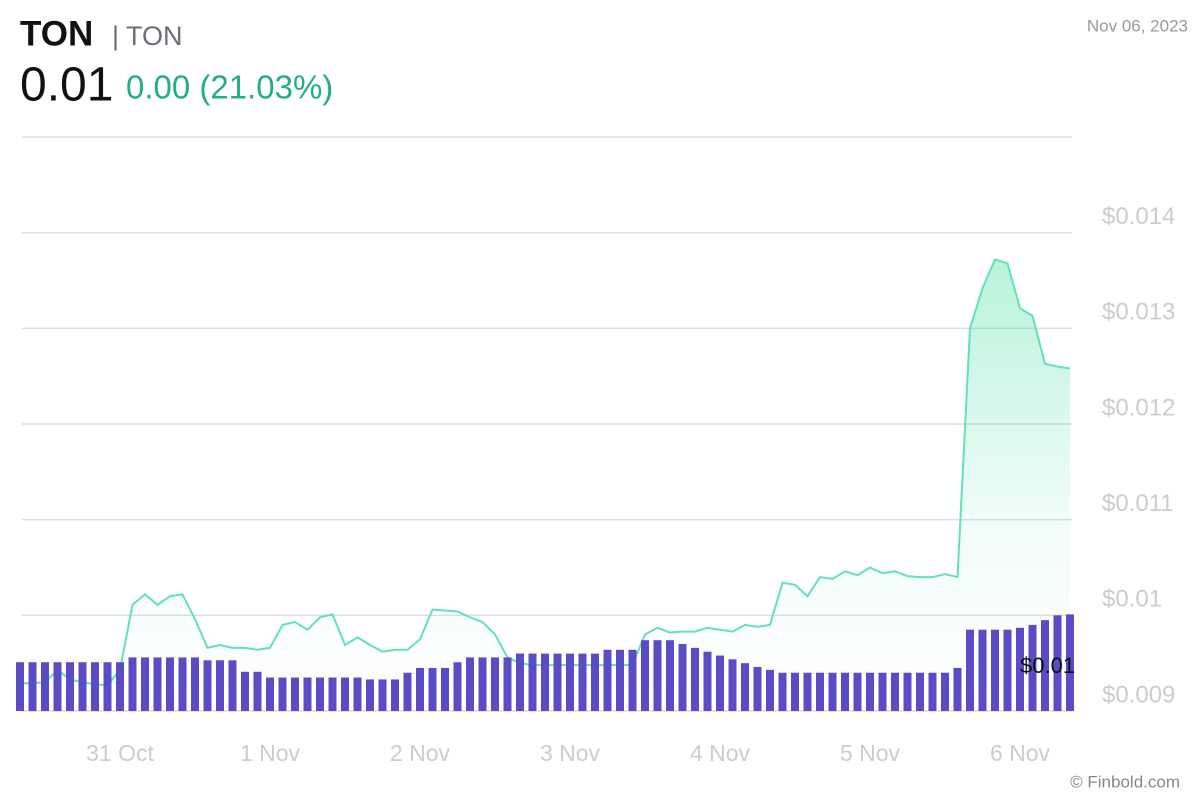  What do you see at coordinates (870, 753) in the screenshot?
I see `x-tick-label: 5 Nov` at bounding box center [870, 753].